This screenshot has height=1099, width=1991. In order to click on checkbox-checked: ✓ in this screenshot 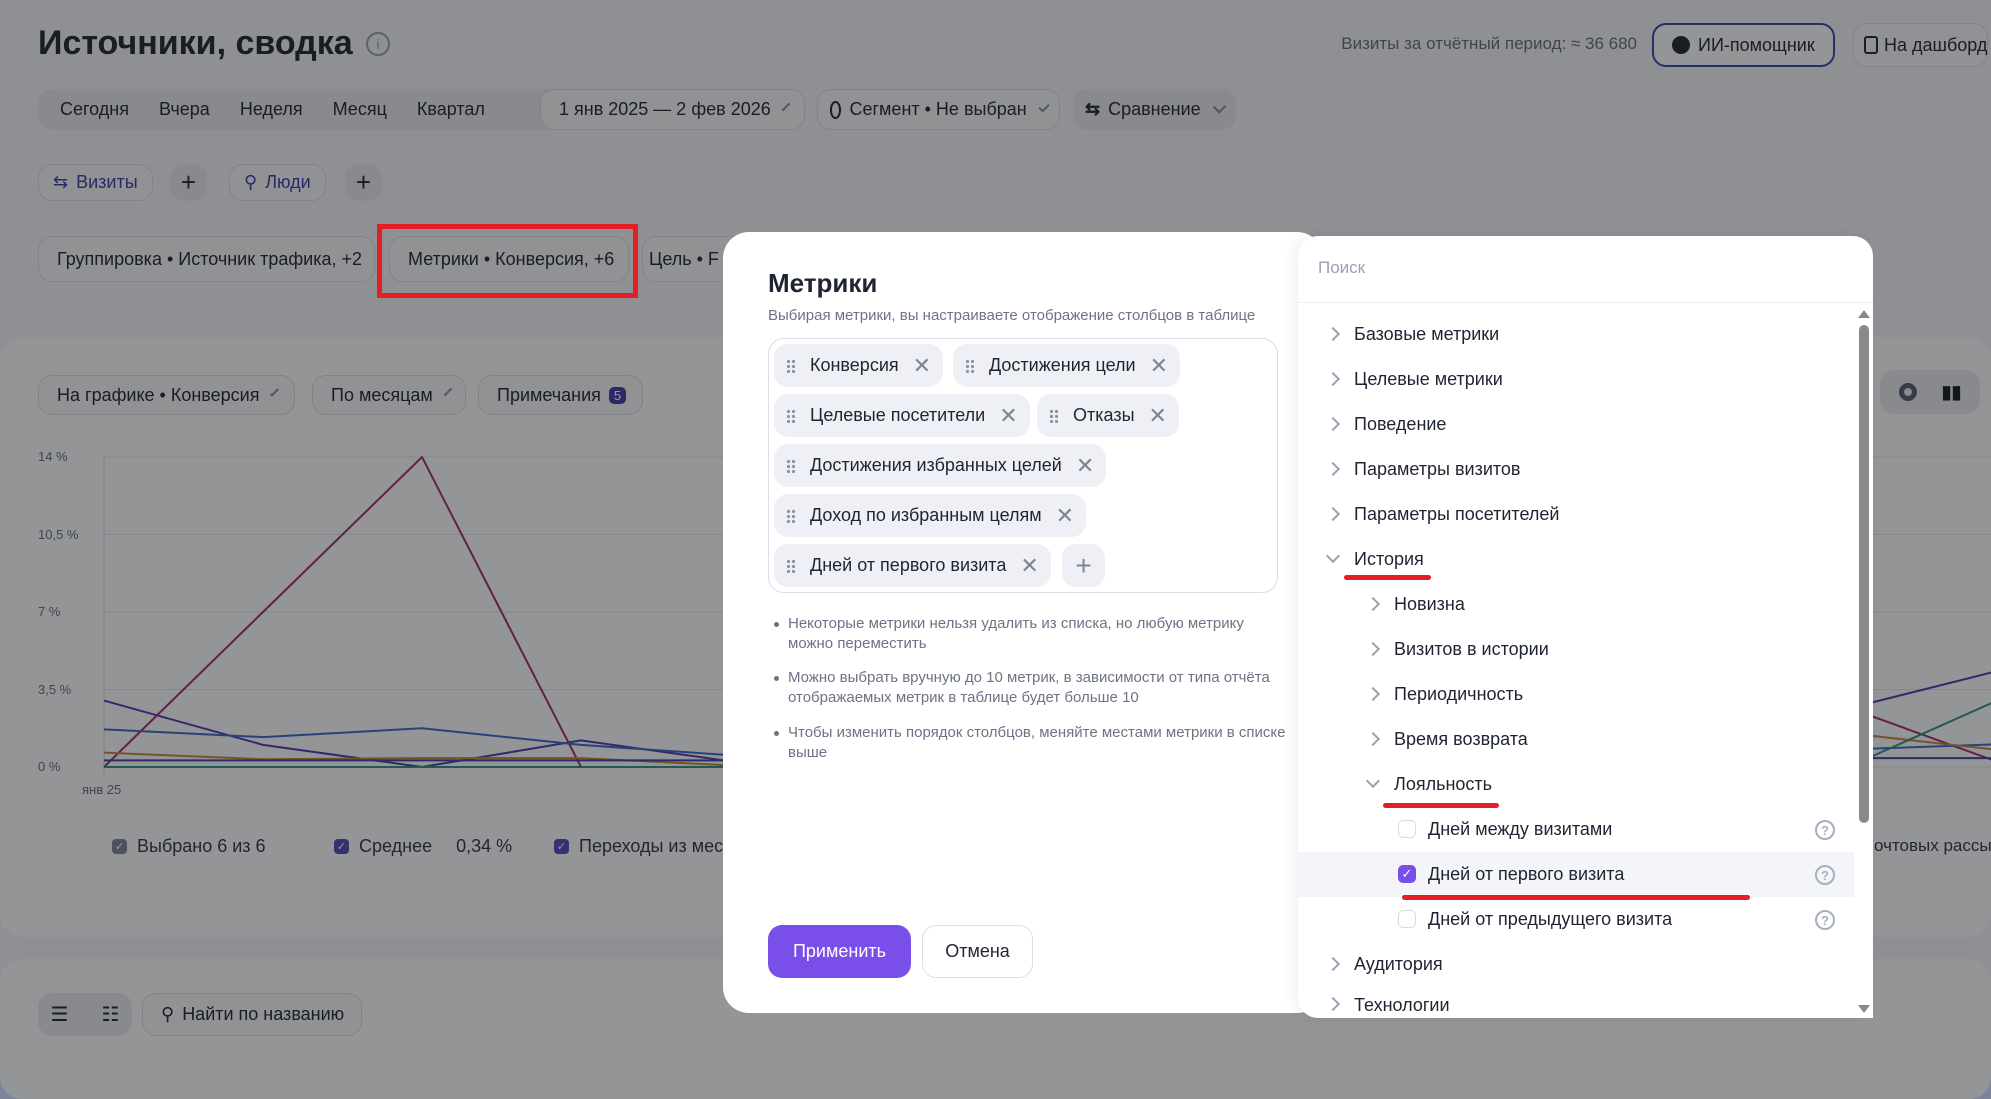, I will do `click(1407, 874)`.